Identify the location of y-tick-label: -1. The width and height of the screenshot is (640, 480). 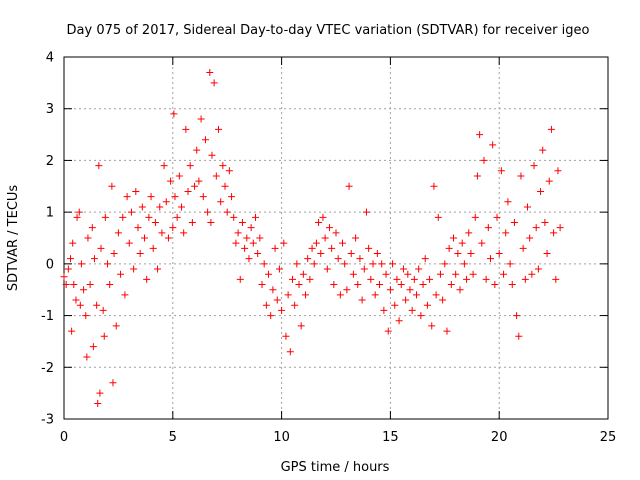
(47, 316).